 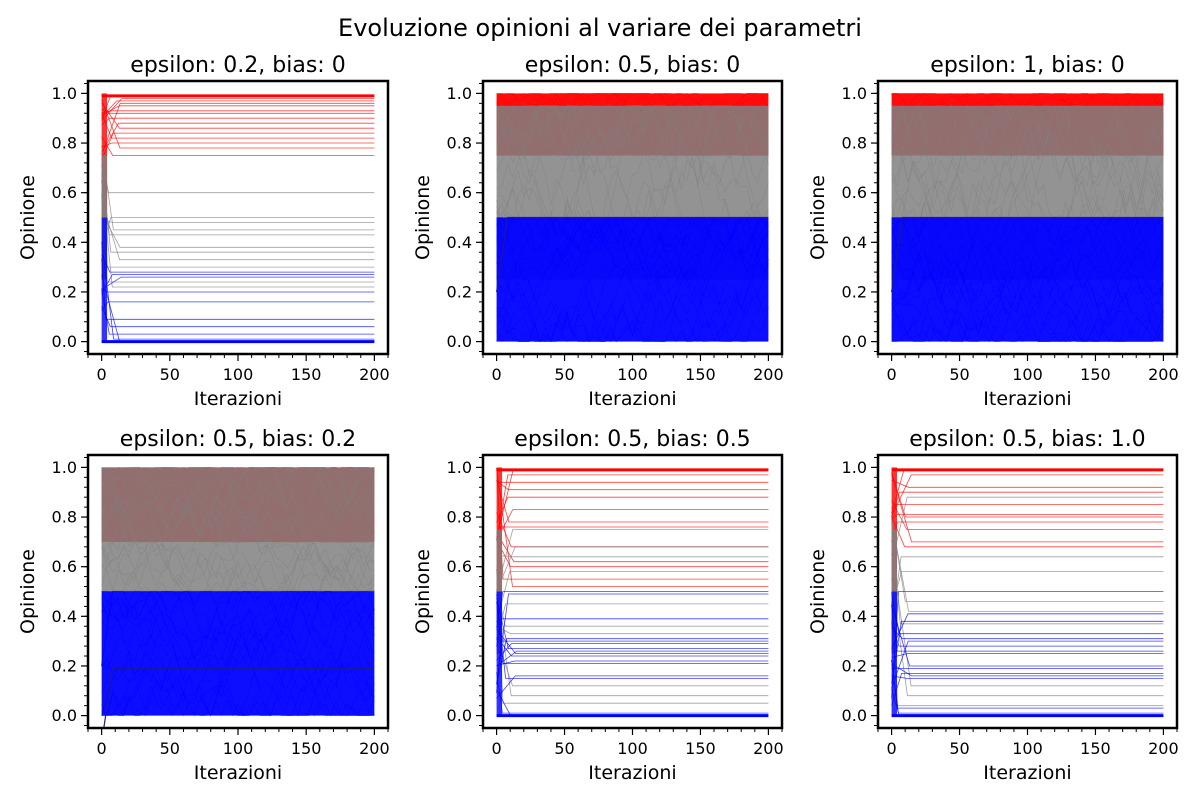 I want to click on subplot-title: epsilon: 0.5, bias: 0.5, so click(x=632, y=439).